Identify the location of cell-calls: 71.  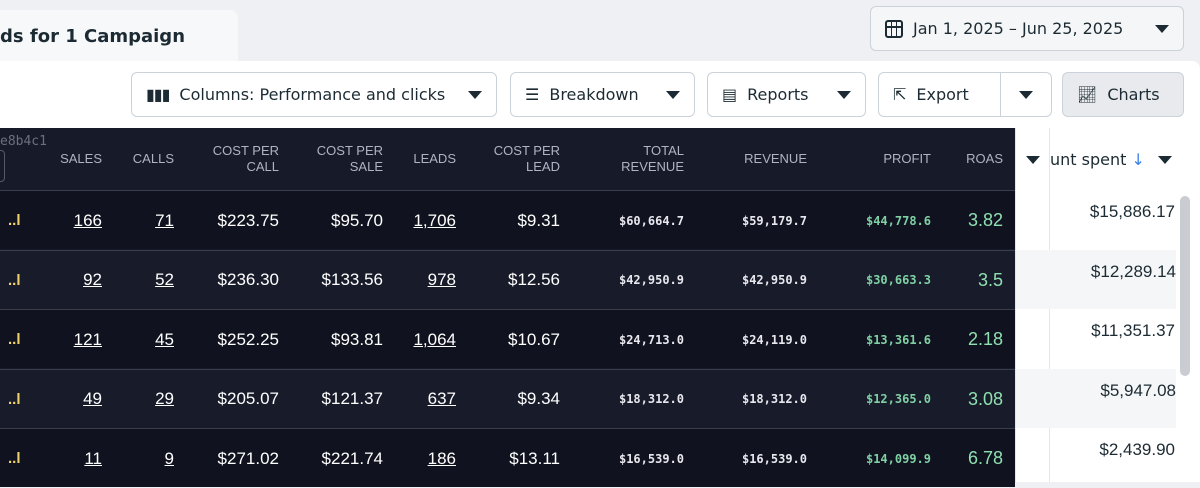
(164, 220).